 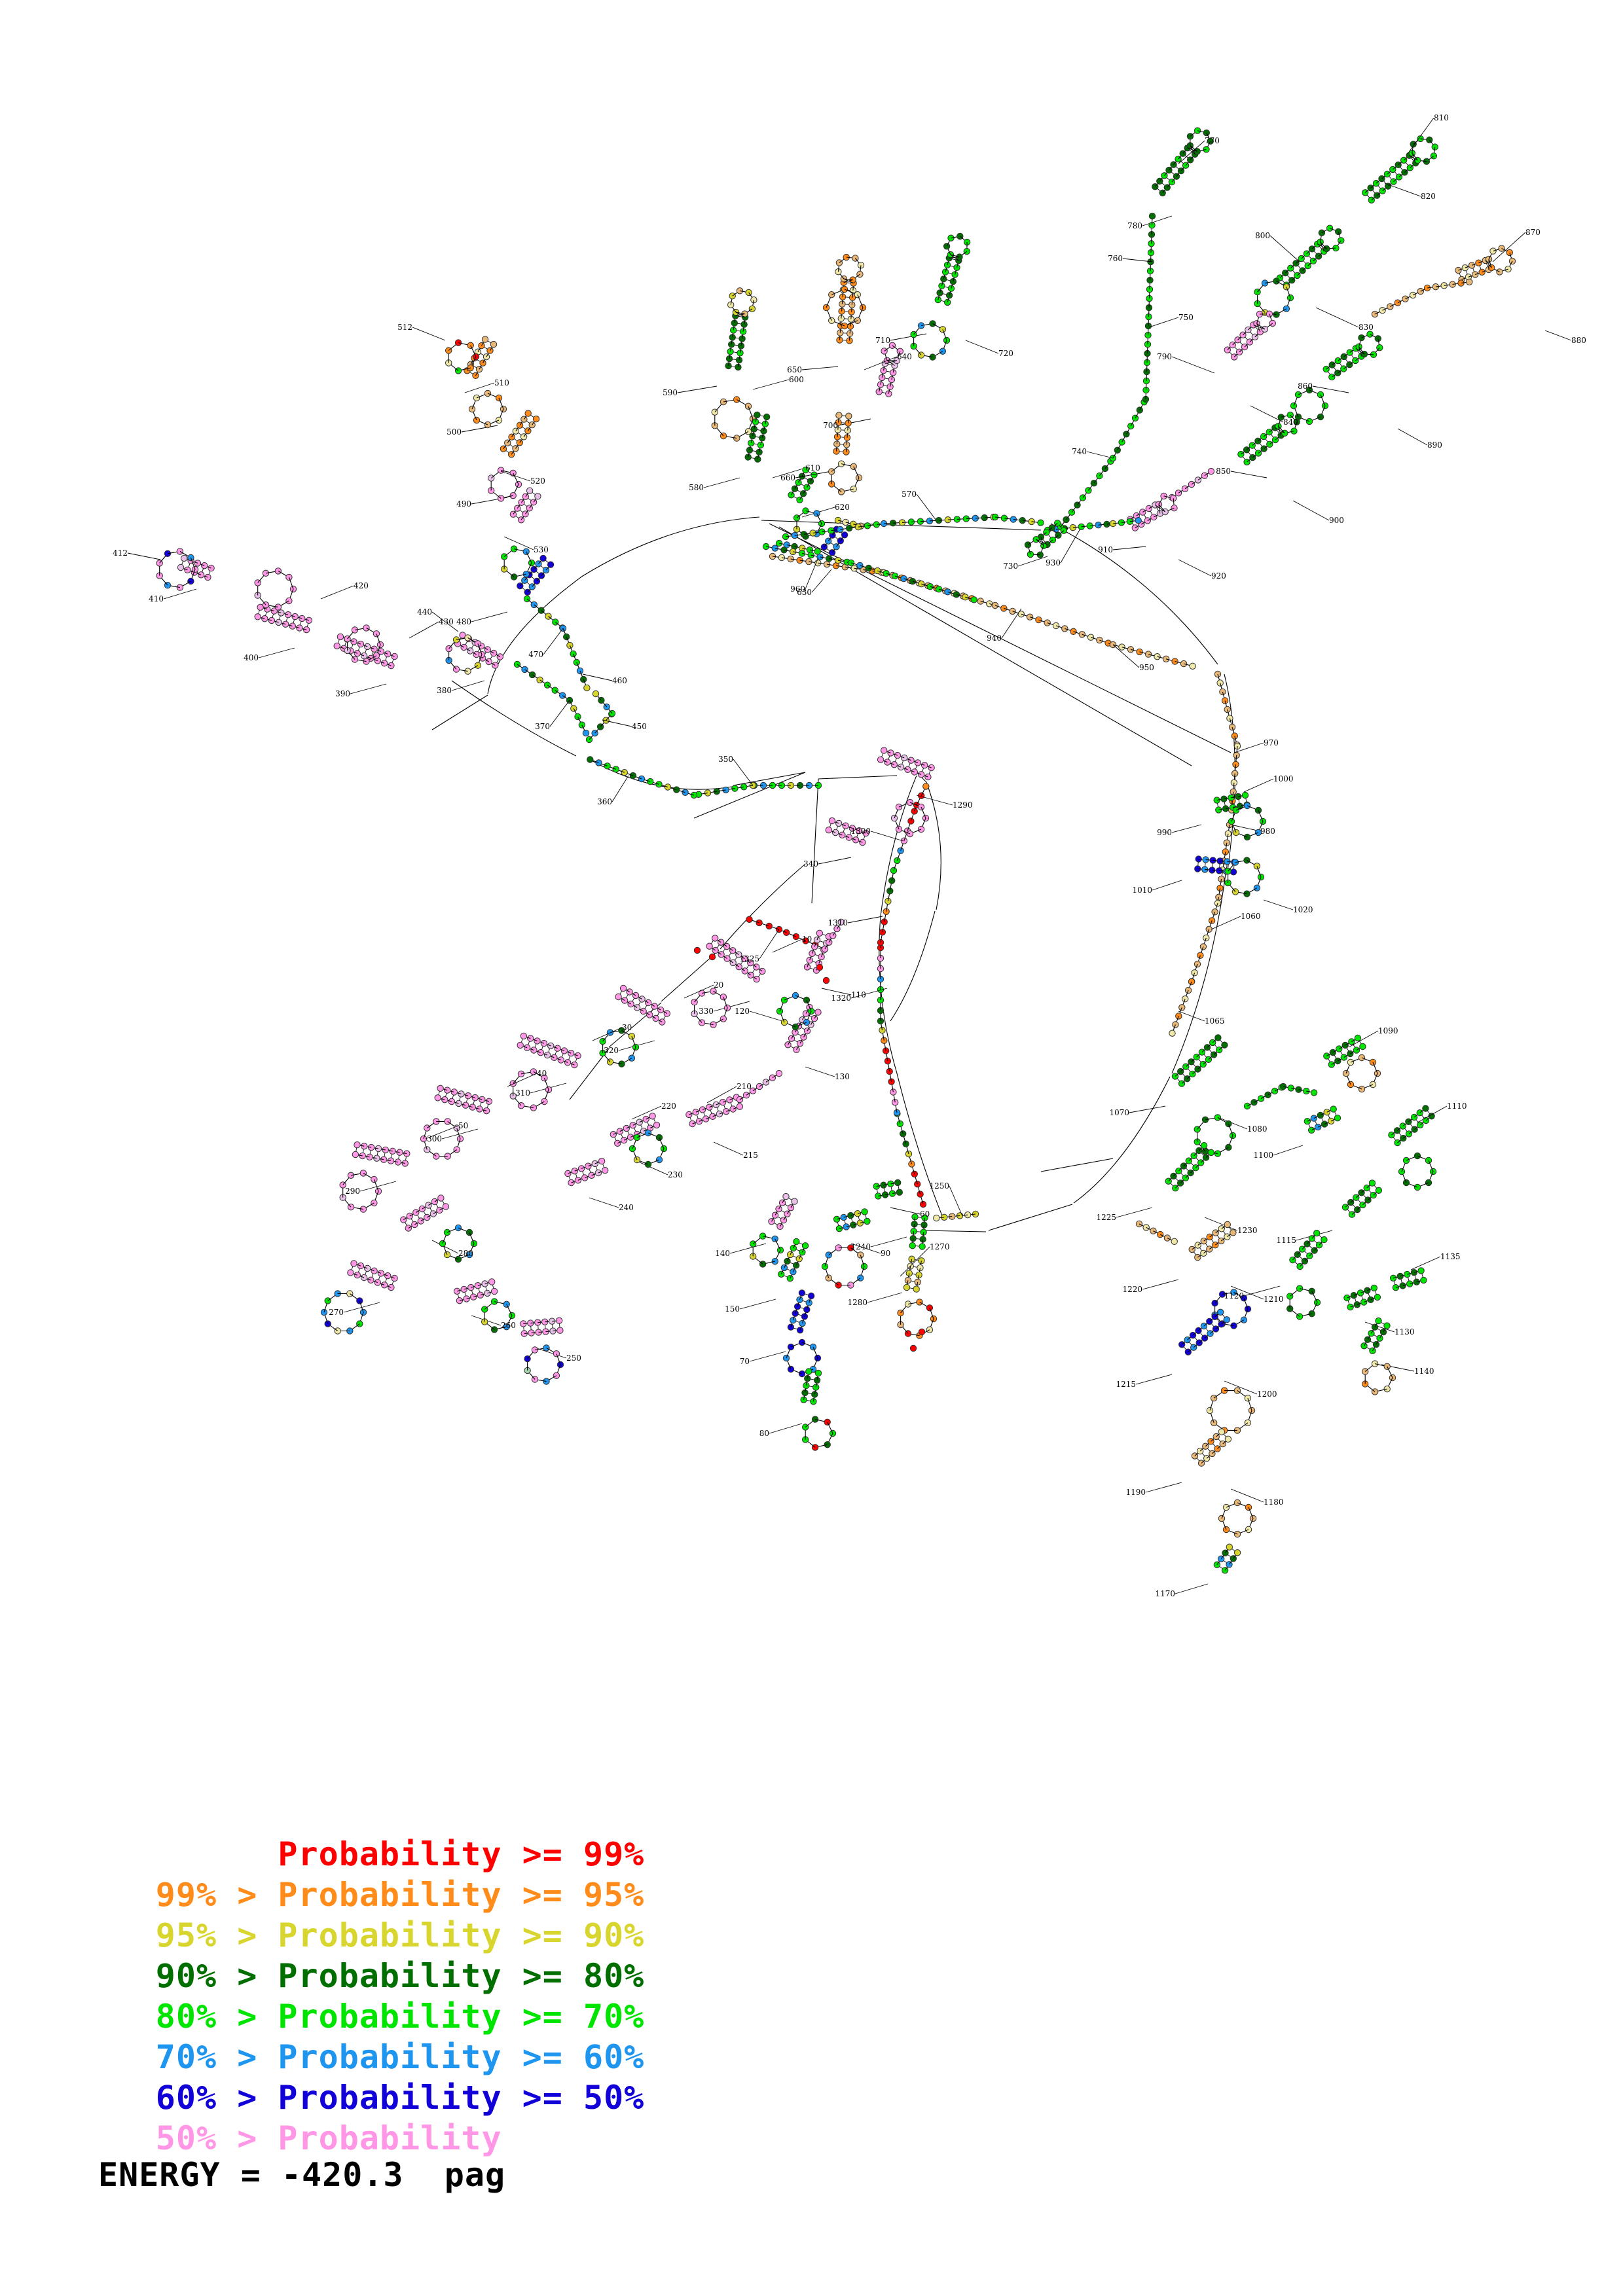 I want to click on position-label: 620, so click(x=842, y=507).